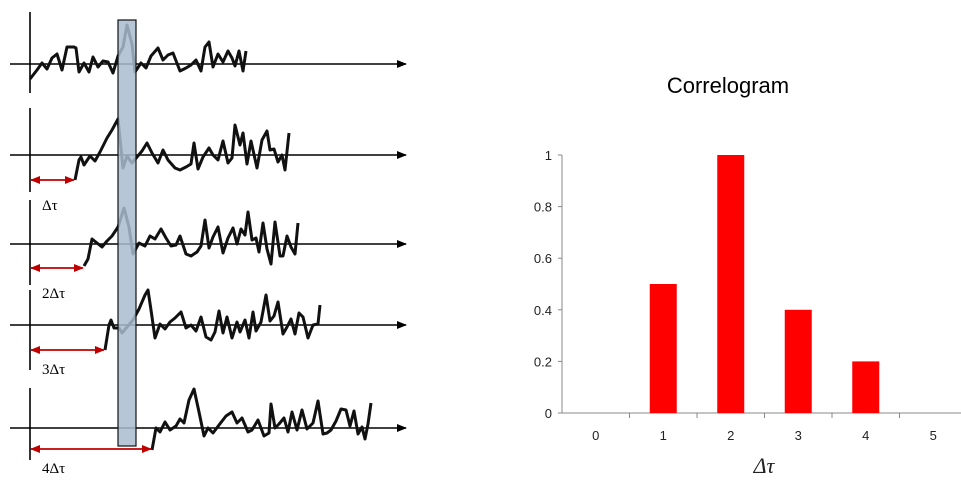  I want to click on series-row-1: Δτ, so click(208, 161).